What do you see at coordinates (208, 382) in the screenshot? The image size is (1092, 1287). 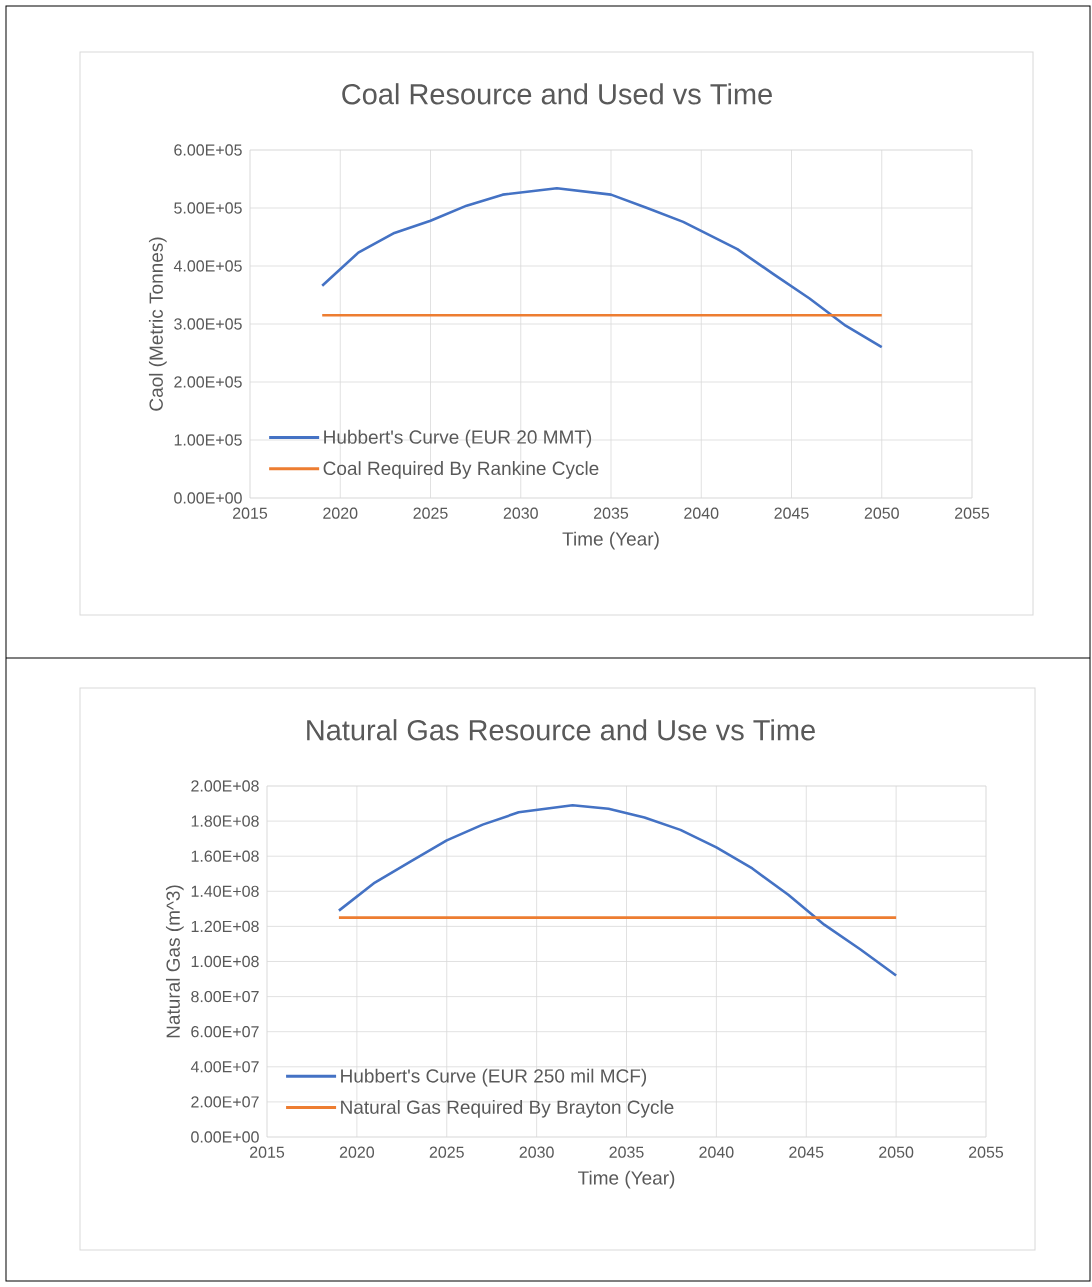 I see `y-tick-label: 2.00E+05` at bounding box center [208, 382].